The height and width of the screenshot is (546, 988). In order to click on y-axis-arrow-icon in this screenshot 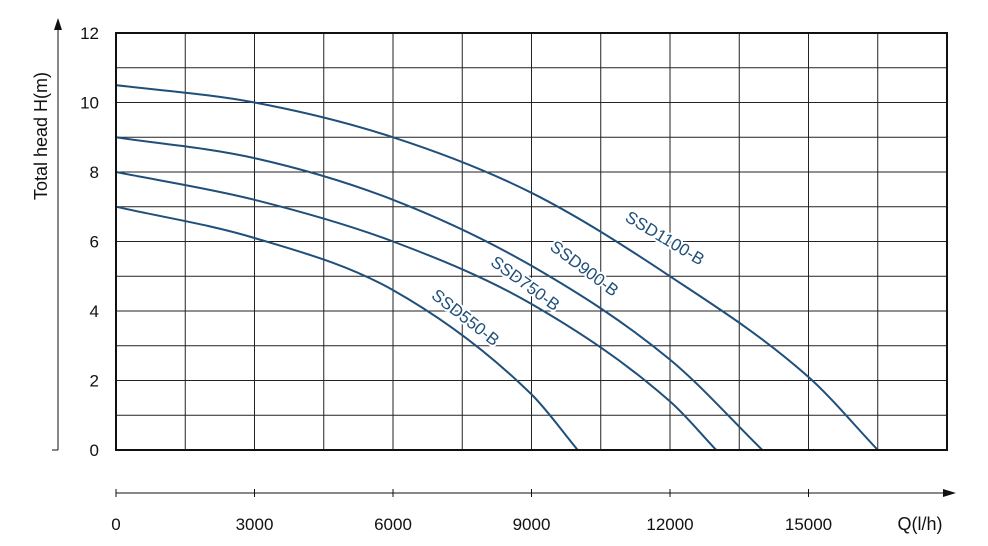, I will do `click(58, 24)`.